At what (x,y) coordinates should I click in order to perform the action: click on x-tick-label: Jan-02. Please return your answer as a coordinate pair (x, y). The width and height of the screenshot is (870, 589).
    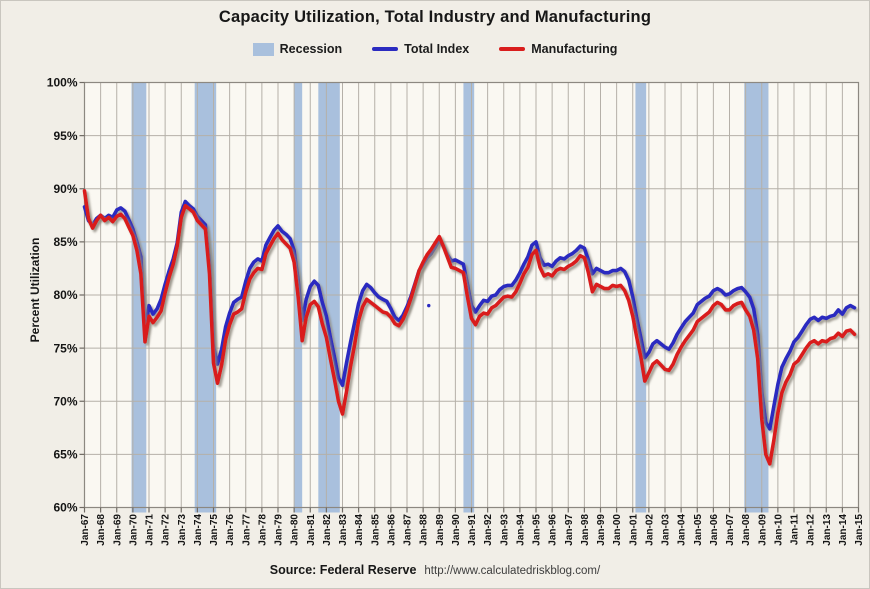
    Looking at the image, I should click on (649, 530).